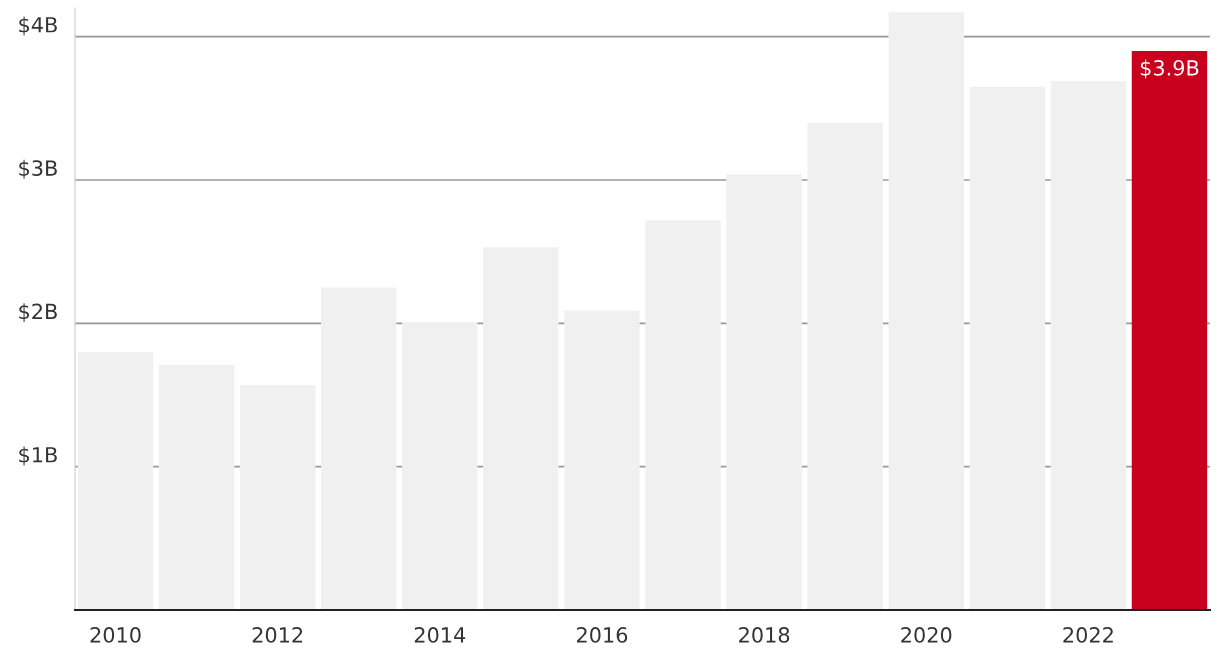  I want to click on x-tick-label: 2014, so click(440, 635).